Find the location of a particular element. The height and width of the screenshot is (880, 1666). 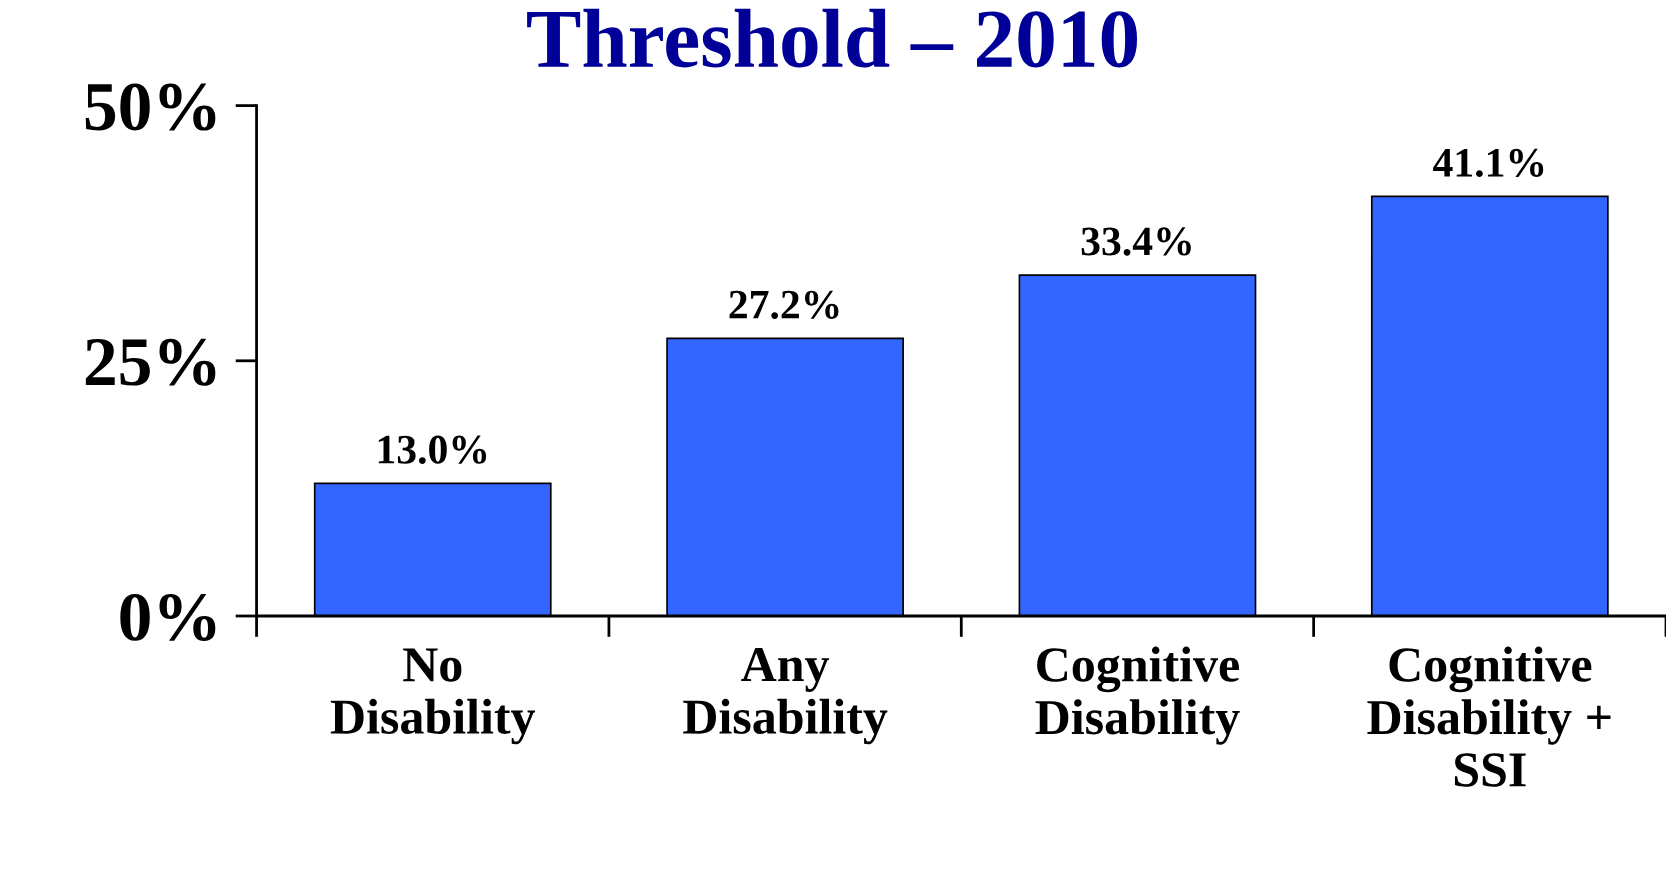

y-tick-label: 50% is located at coordinates (150, 107).